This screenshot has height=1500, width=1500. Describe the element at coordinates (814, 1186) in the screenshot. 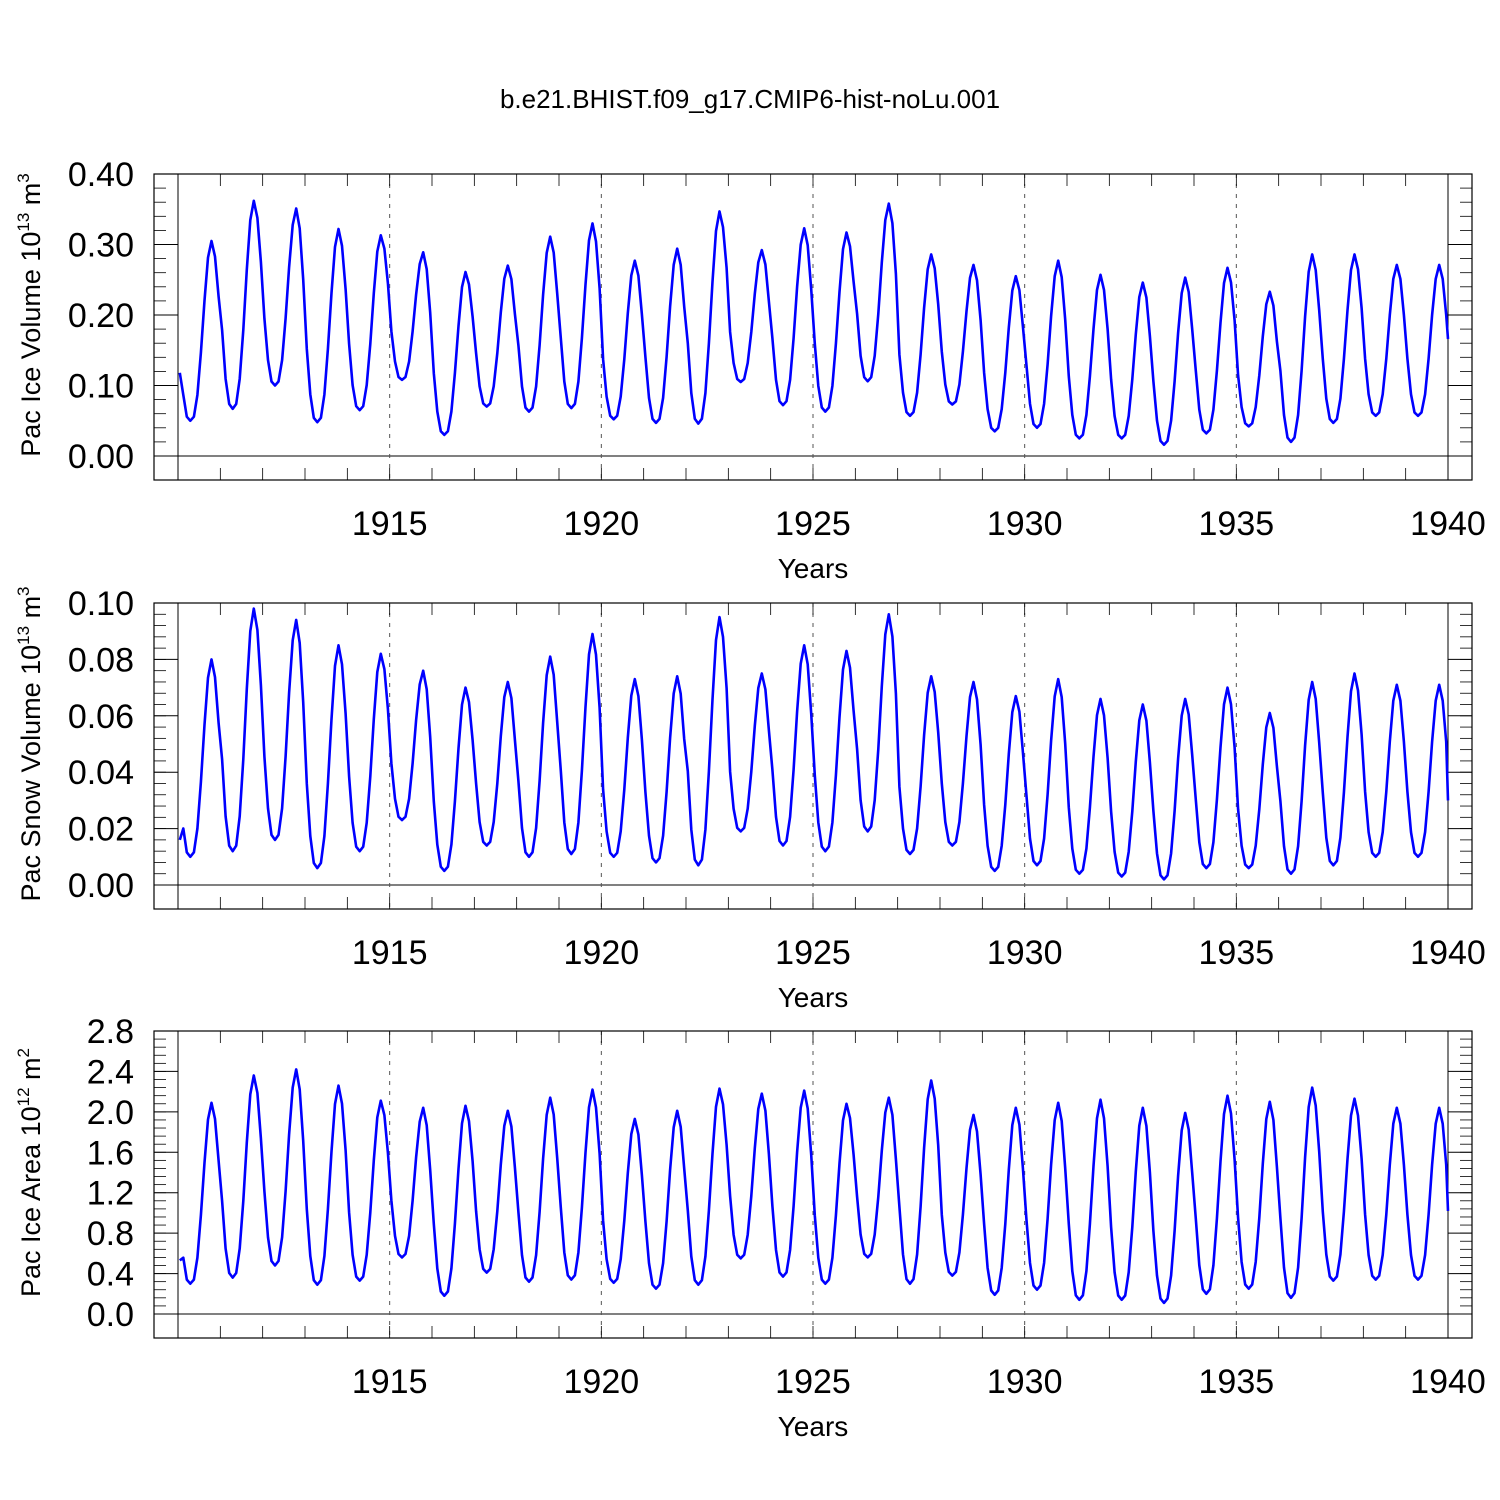

I see `series-line-pac-ice-area` at that location.